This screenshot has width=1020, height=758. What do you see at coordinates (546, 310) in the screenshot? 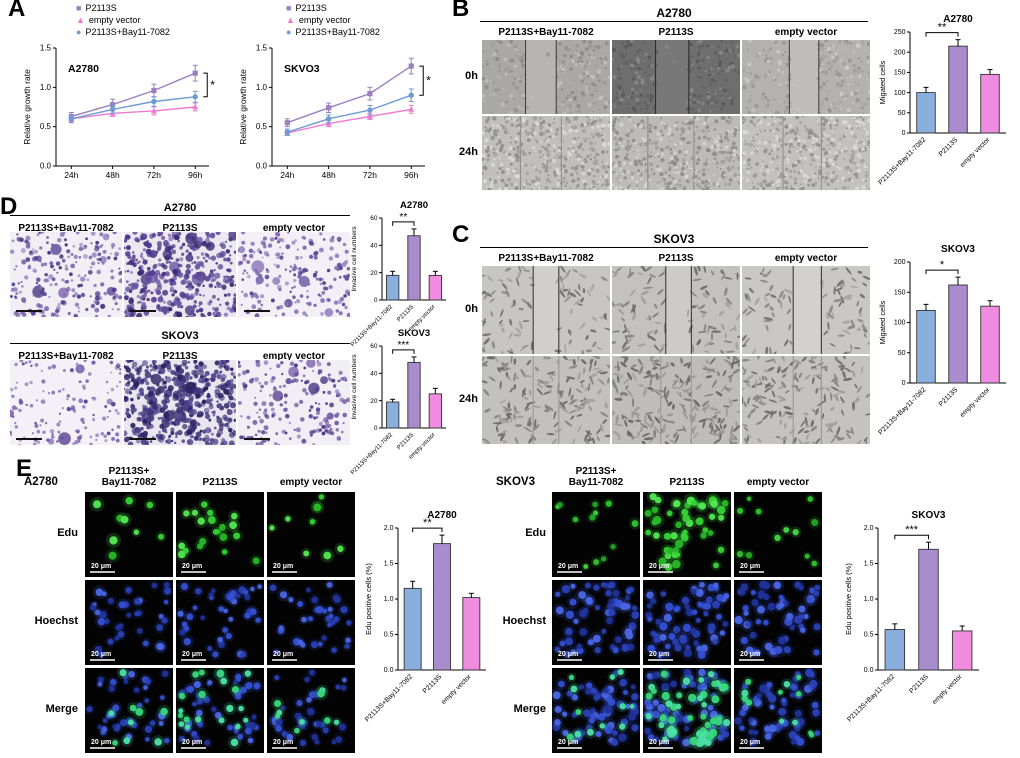
I see `micrograph-cw0a` at bounding box center [546, 310].